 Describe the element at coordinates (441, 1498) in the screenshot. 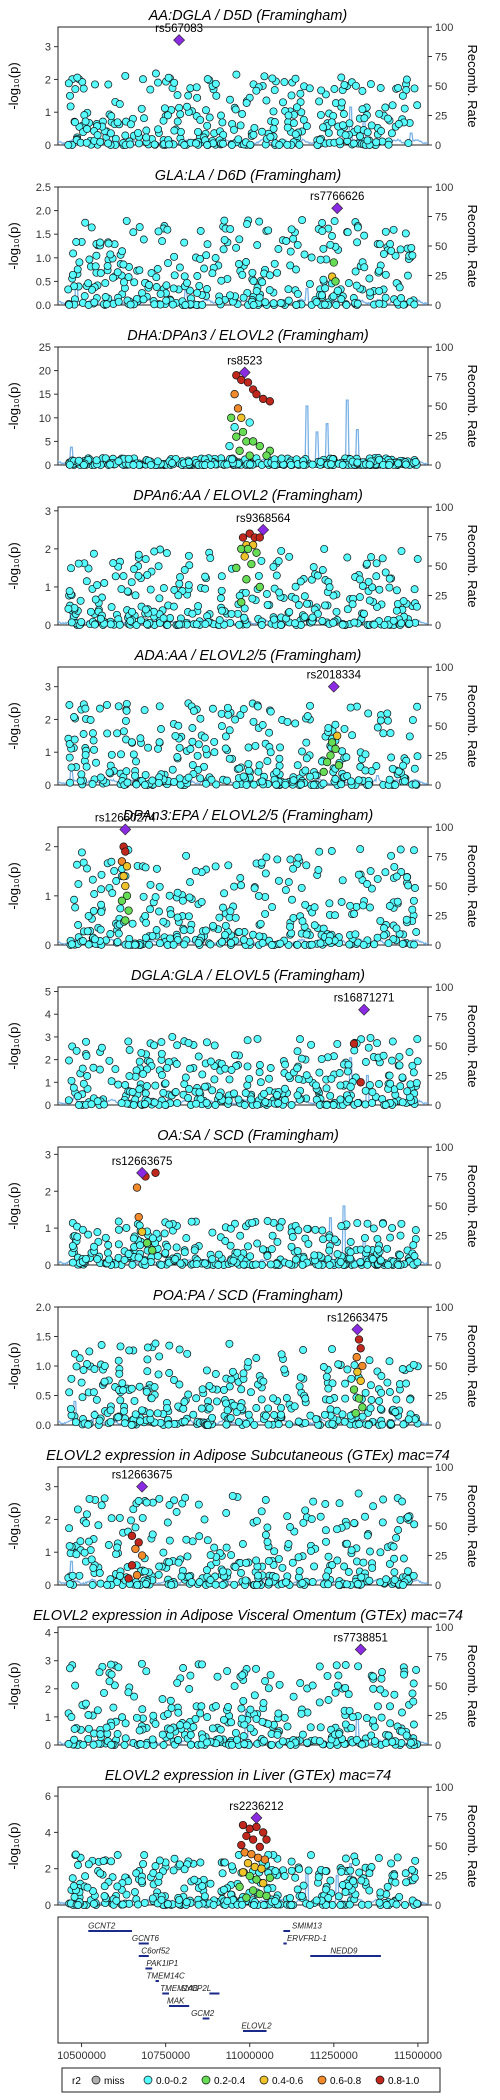

I see `y2-tick-label: 75` at that location.